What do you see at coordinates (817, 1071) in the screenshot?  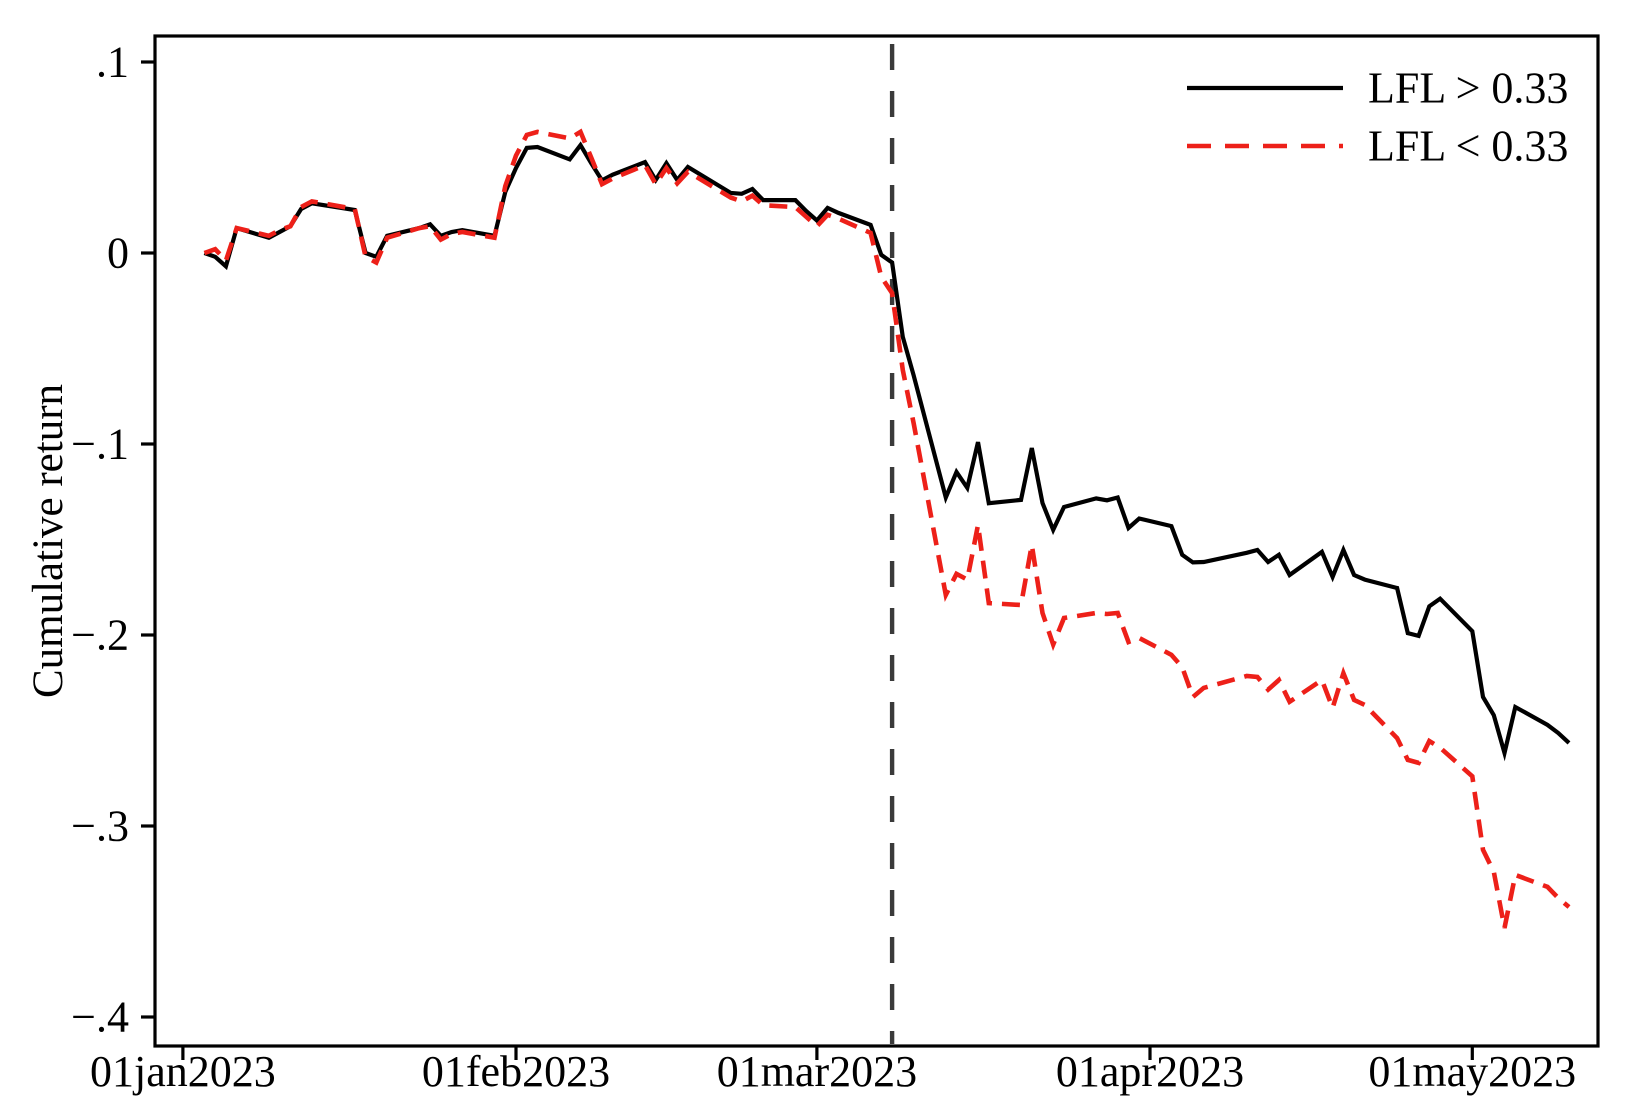 I see `x-tick-label: 01mar2023` at bounding box center [817, 1071].